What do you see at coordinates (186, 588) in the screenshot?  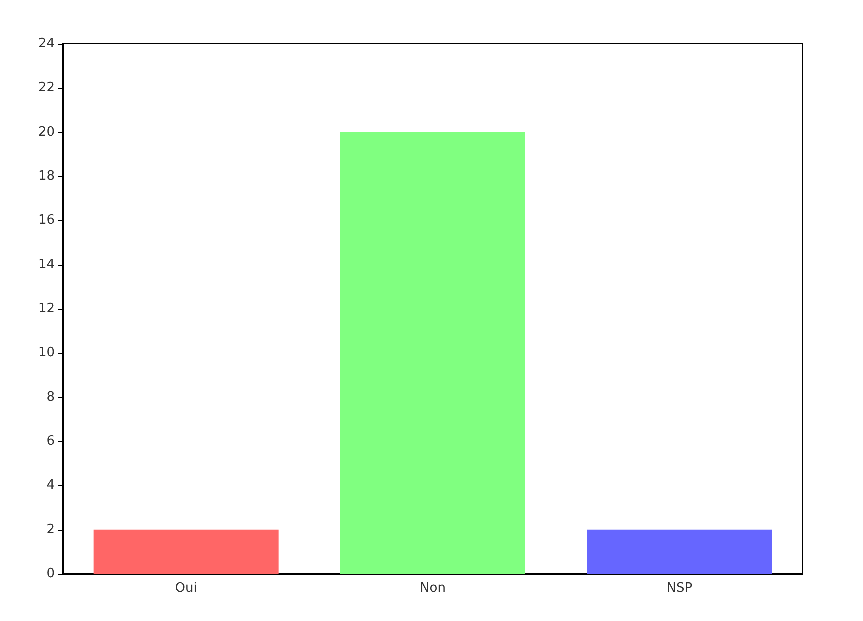 I see `x-tick-label: Oui` at bounding box center [186, 588].